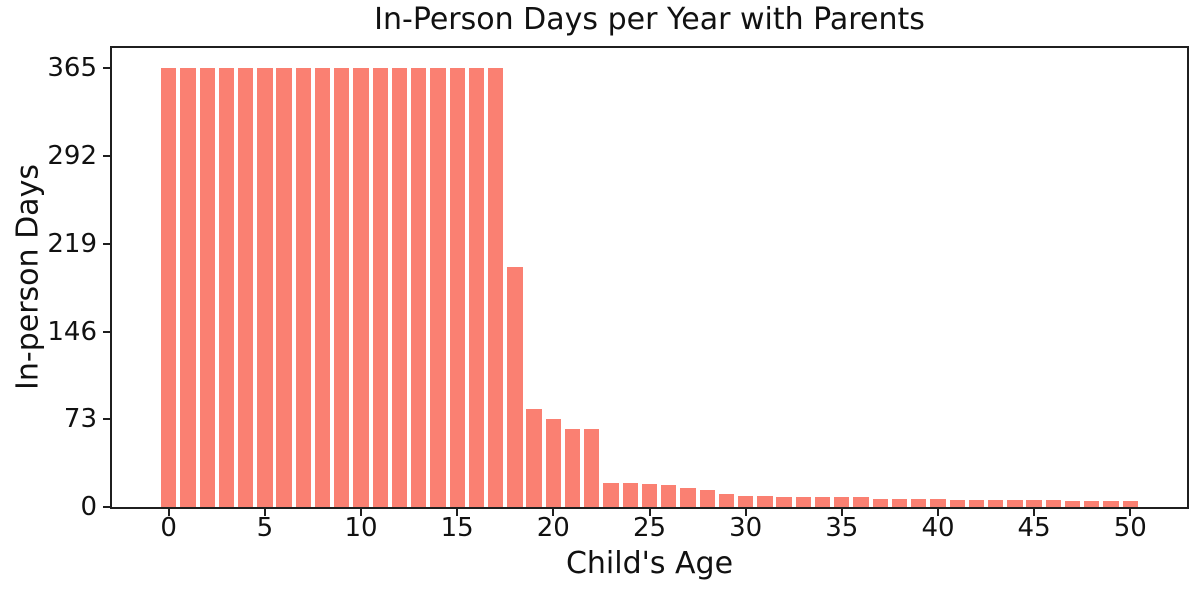  Describe the element at coordinates (80, 419) in the screenshot. I see `y-tick-label: 73` at that location.